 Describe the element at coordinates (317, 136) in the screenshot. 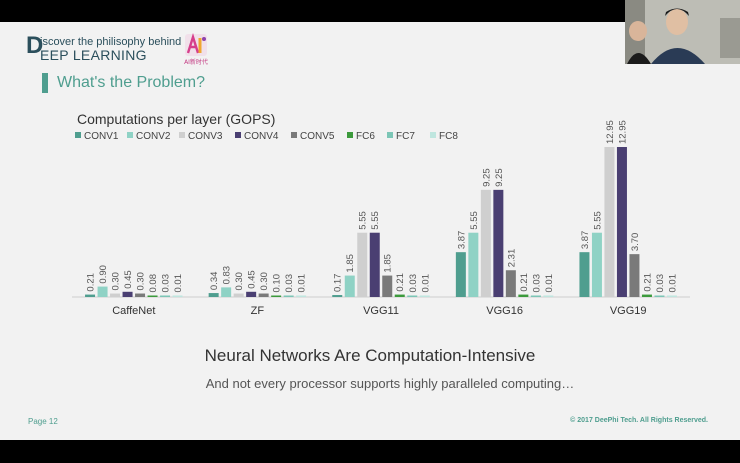

I see `legend-label-conv5: CONV5` at that location.